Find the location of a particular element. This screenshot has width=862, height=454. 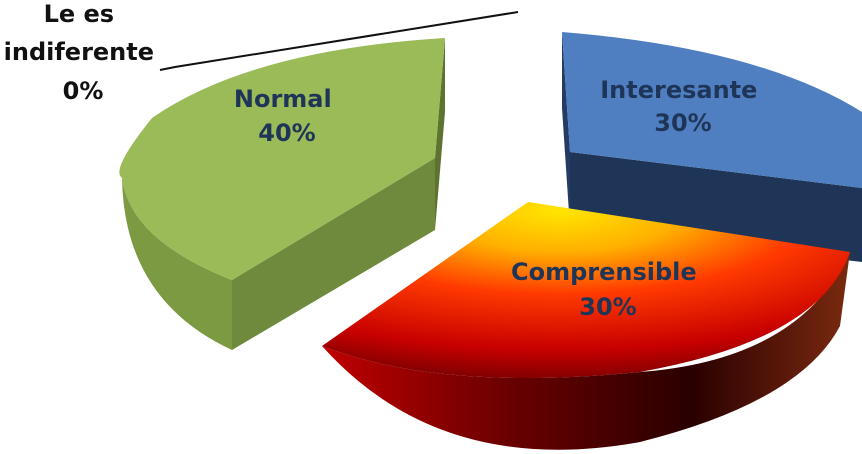

label-interesante-name: Interesante is located at coordinates (678, 90).